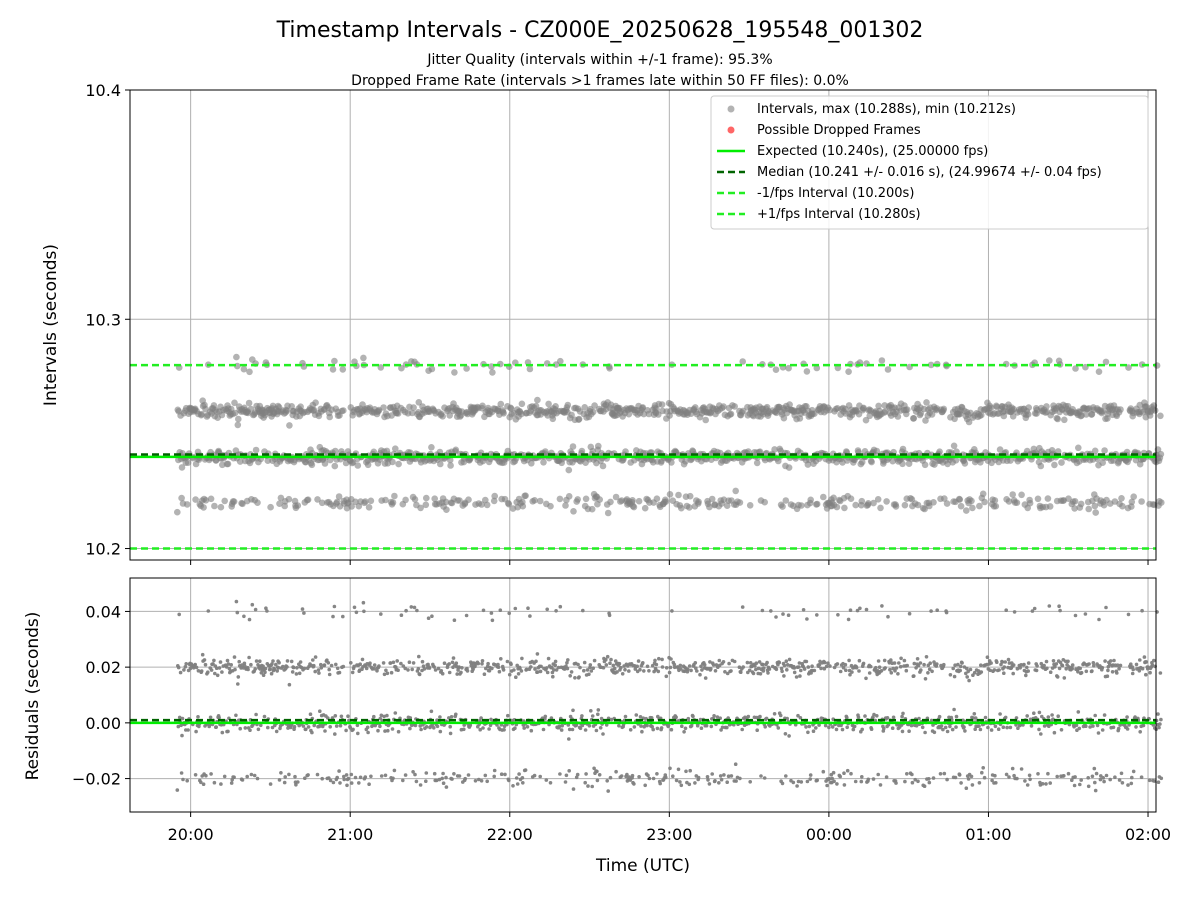  I want to click on legend-box, so click(929, 162).